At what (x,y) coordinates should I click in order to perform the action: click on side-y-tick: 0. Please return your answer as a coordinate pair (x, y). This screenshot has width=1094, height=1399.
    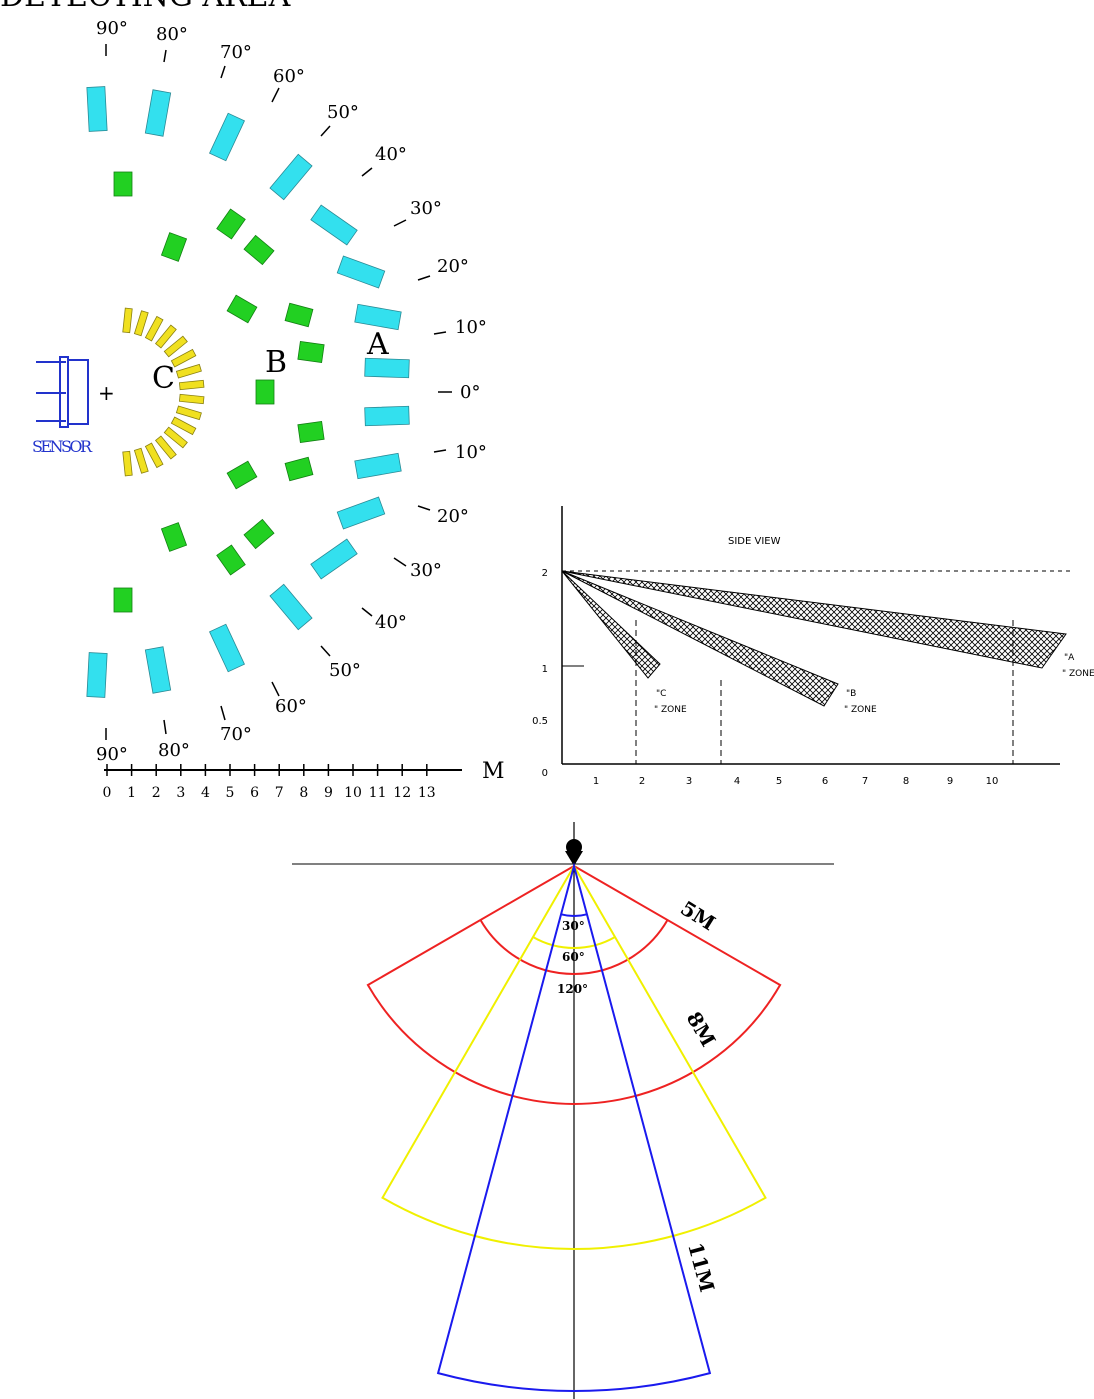
    Looking at the image, I should click on (545, 773).